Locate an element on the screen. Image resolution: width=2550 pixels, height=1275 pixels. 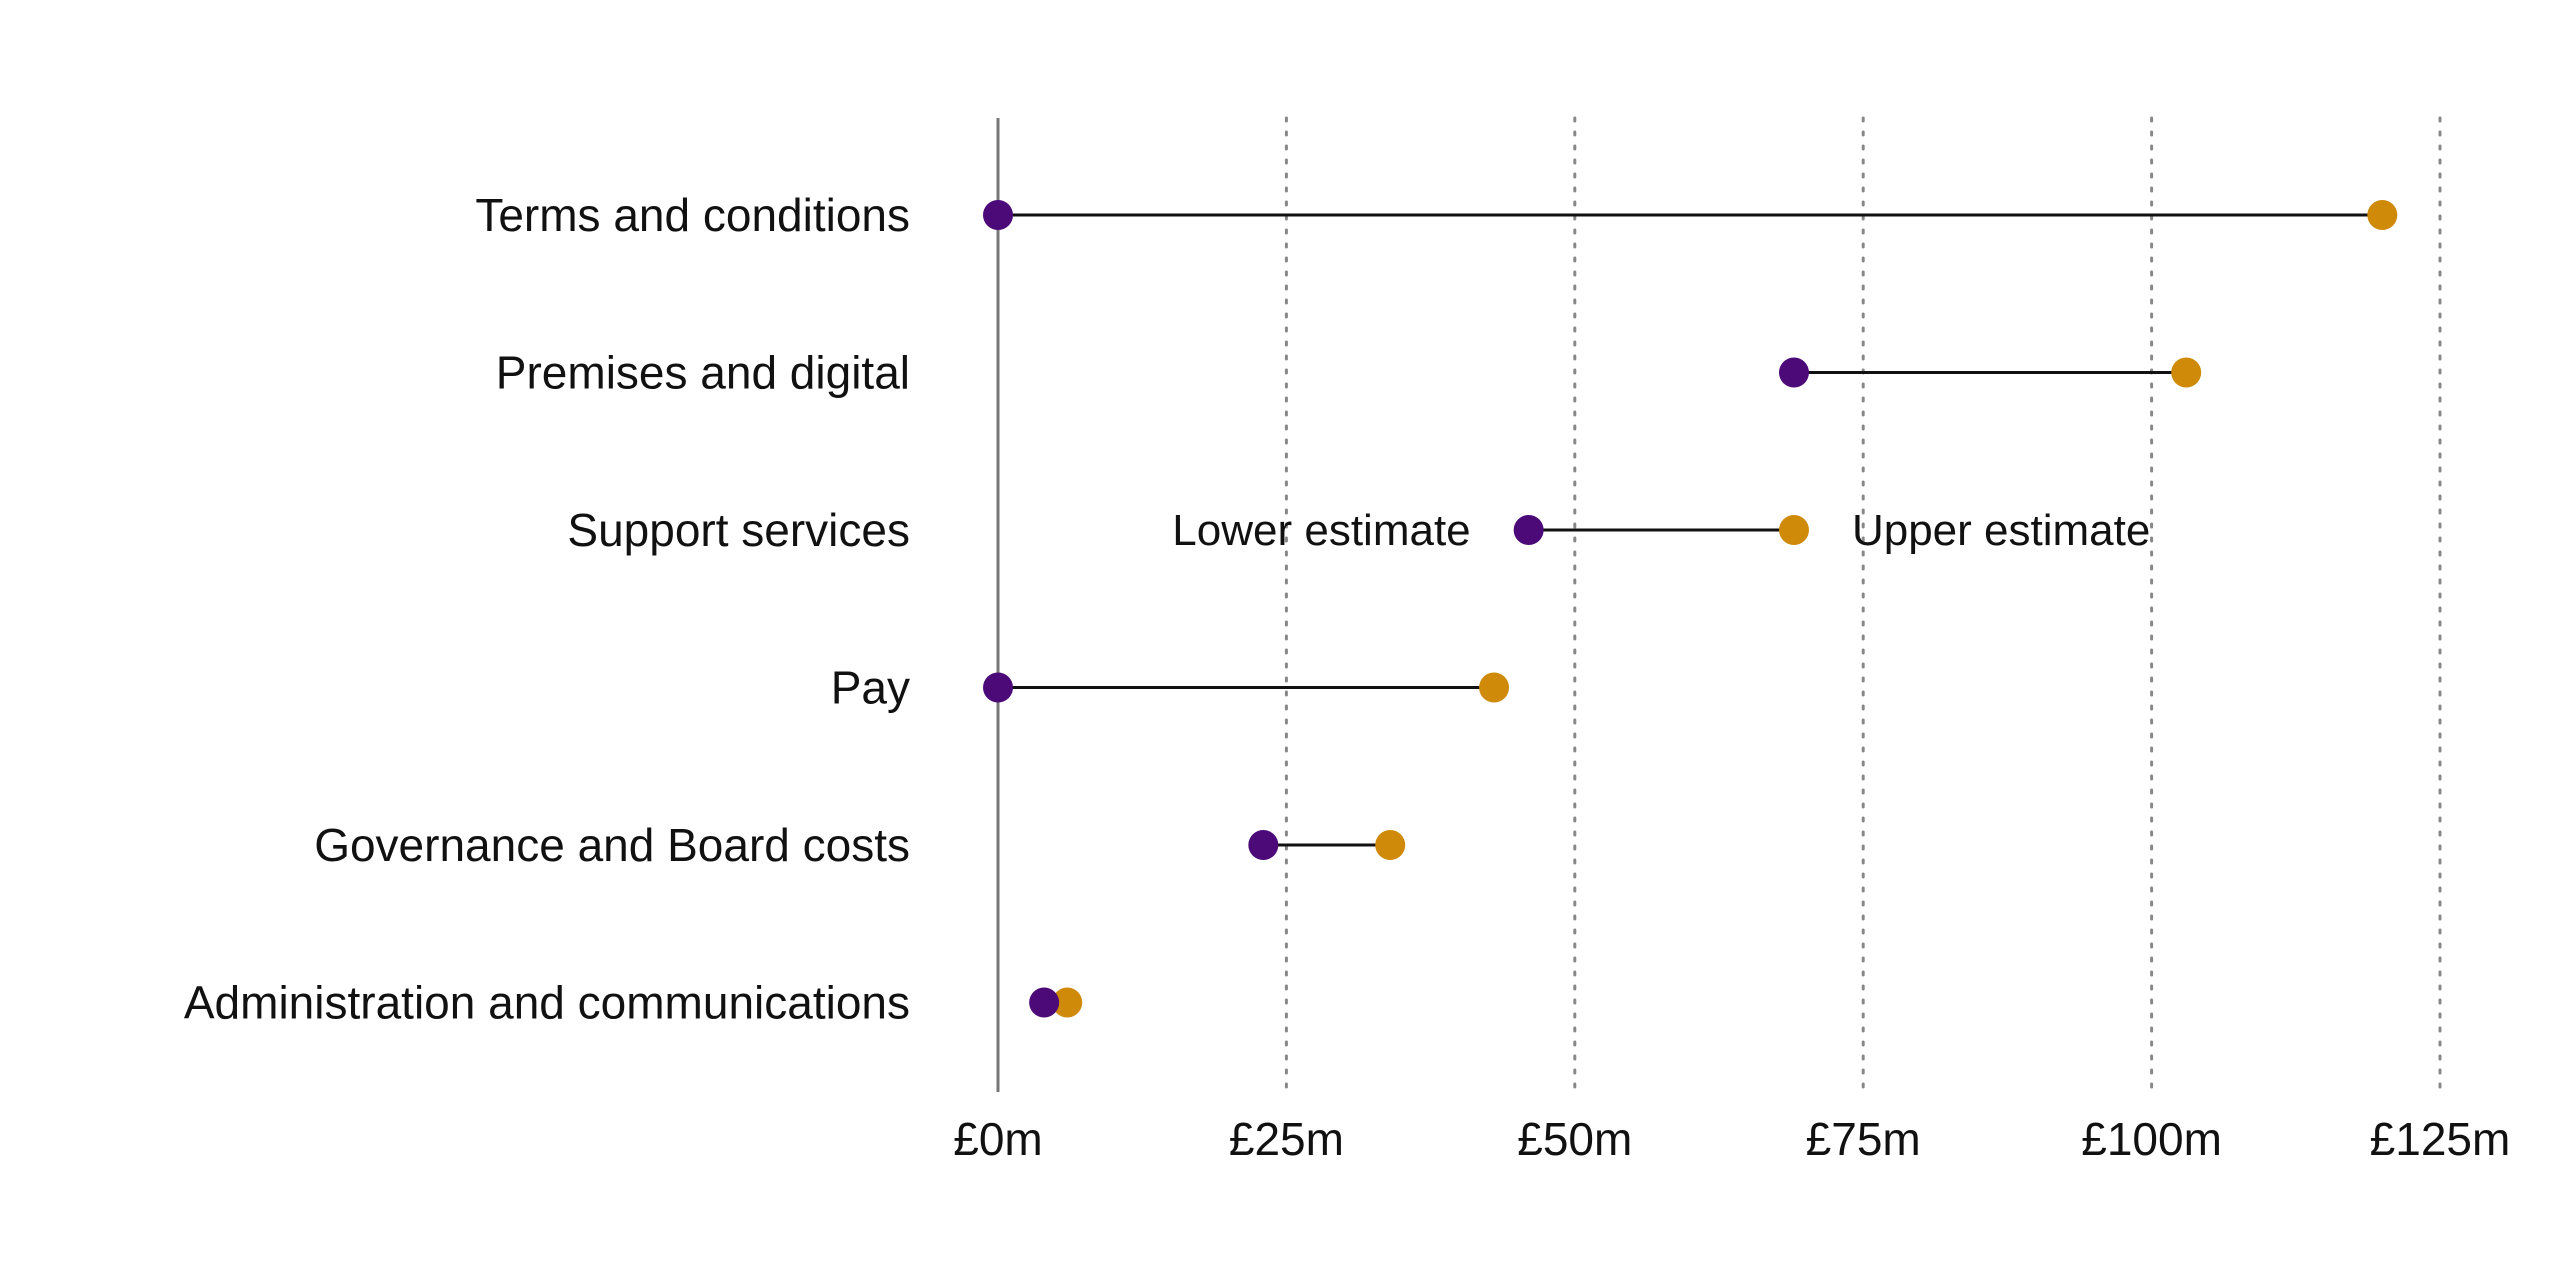
x-tick-label: £100m is located at coordinates (2151, 1139).